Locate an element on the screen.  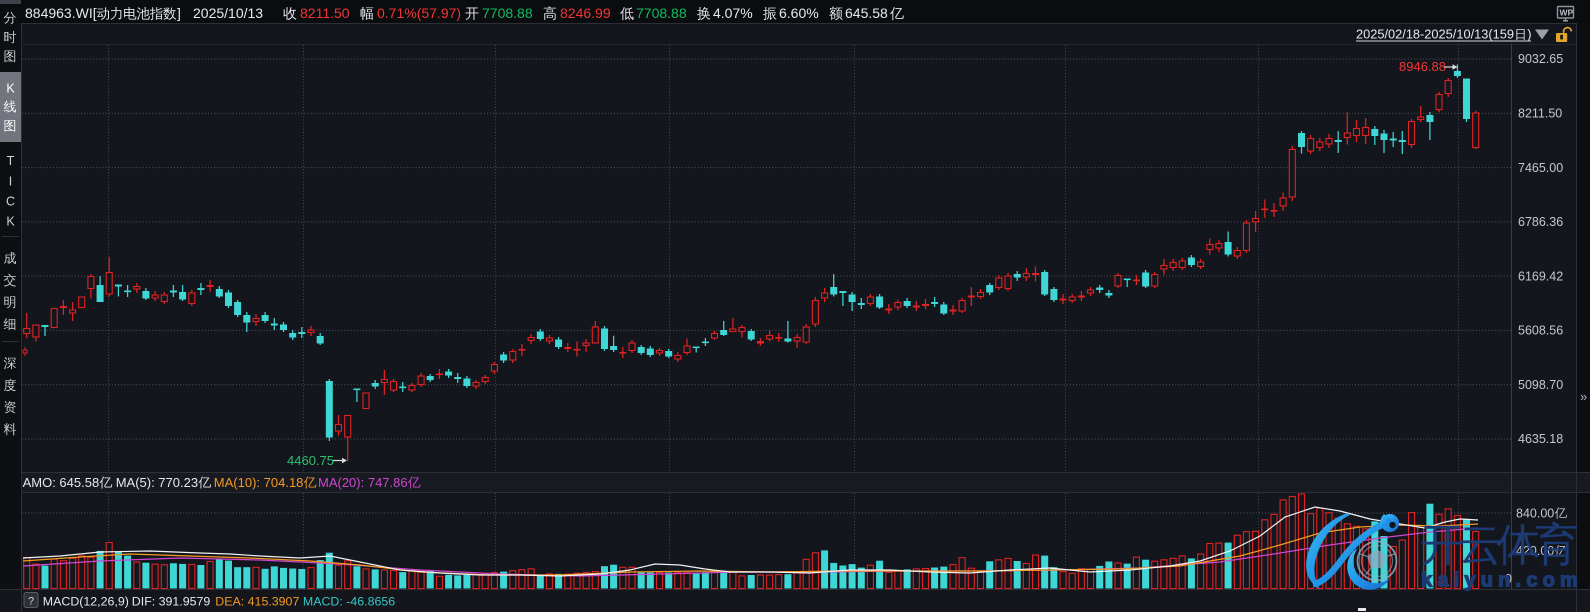
svg-text: kaiyun.com is located at coordinates (1502, 581).